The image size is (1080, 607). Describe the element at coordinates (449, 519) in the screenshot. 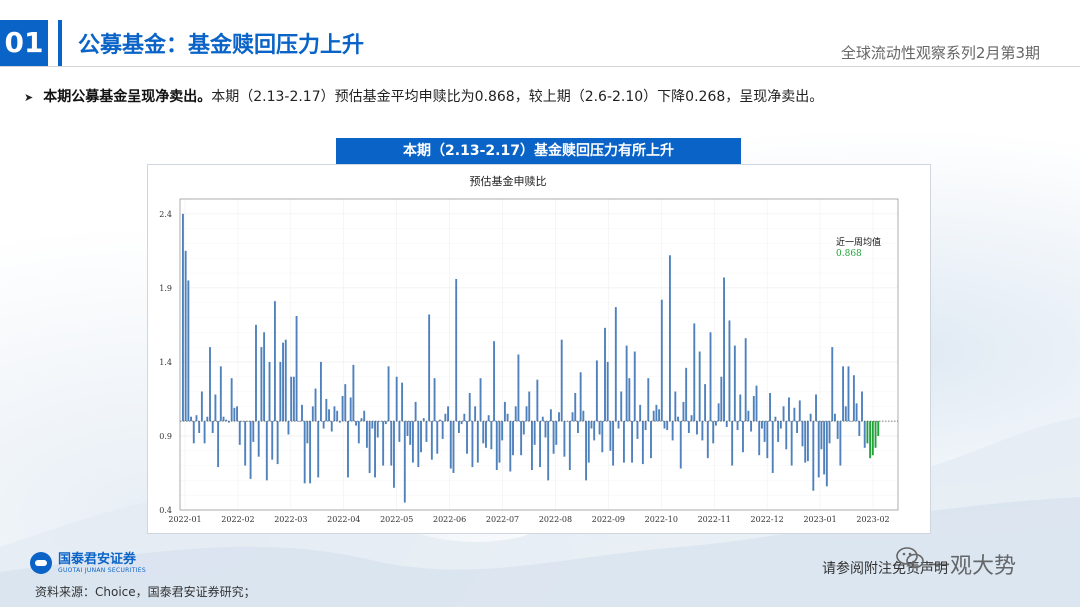

I see `x-tick-label: 2022-06` at that location.